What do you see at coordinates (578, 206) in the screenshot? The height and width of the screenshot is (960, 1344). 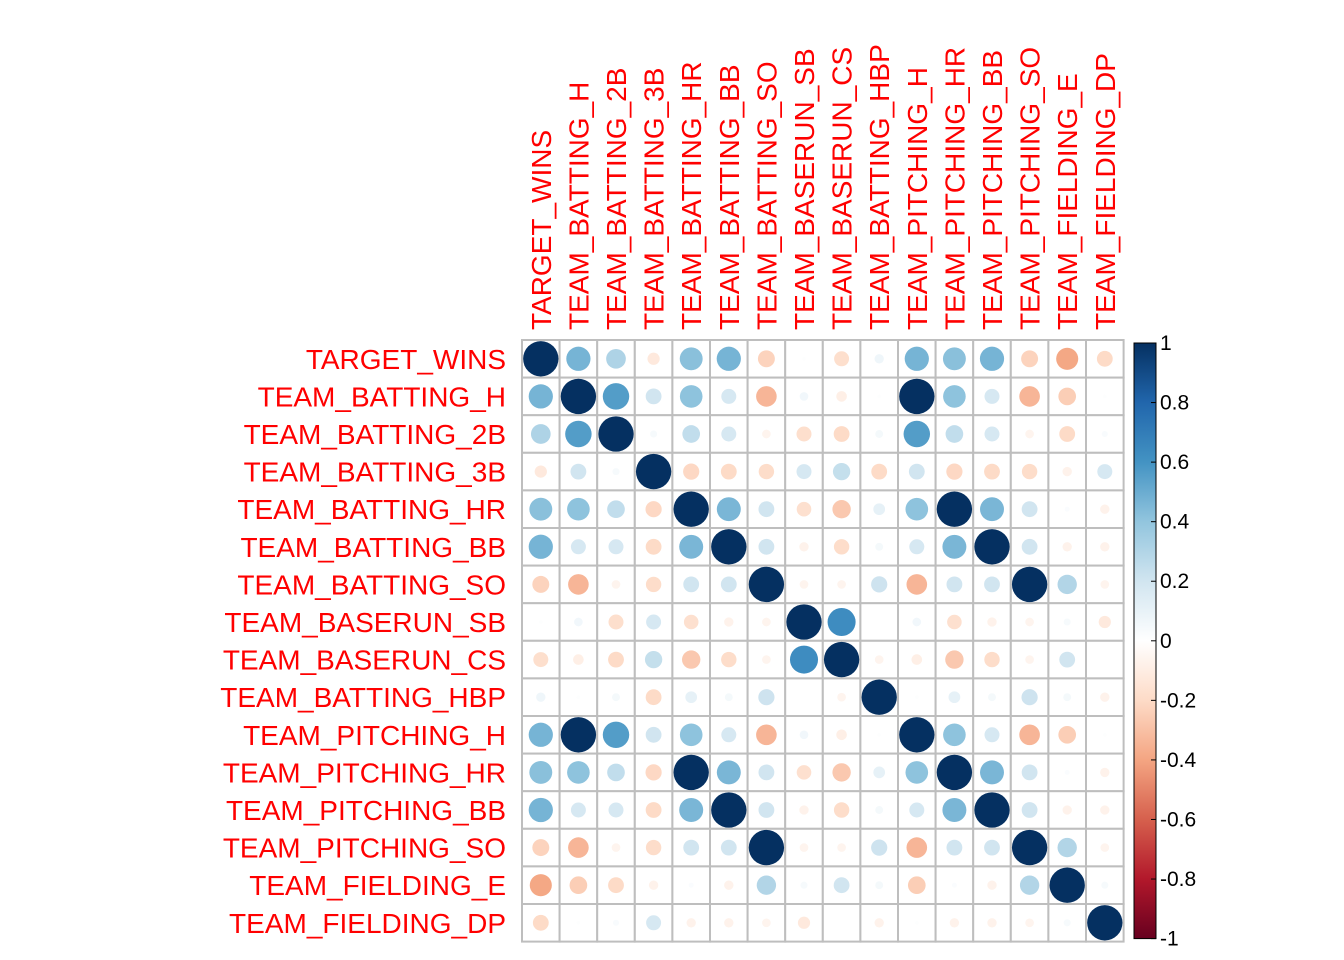 I see `column-label: TEAM_BATTING_H` at bounding box center [578, 206].